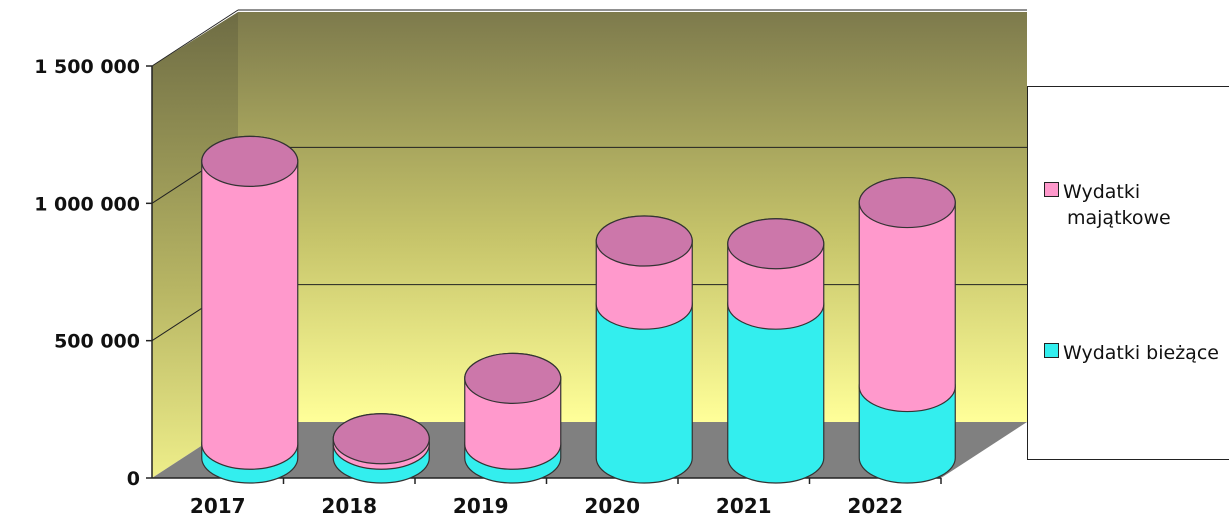  I want to click on x-axis-ticks: 2017 2018 2019 2020 2021 2022, so click(566, 498).